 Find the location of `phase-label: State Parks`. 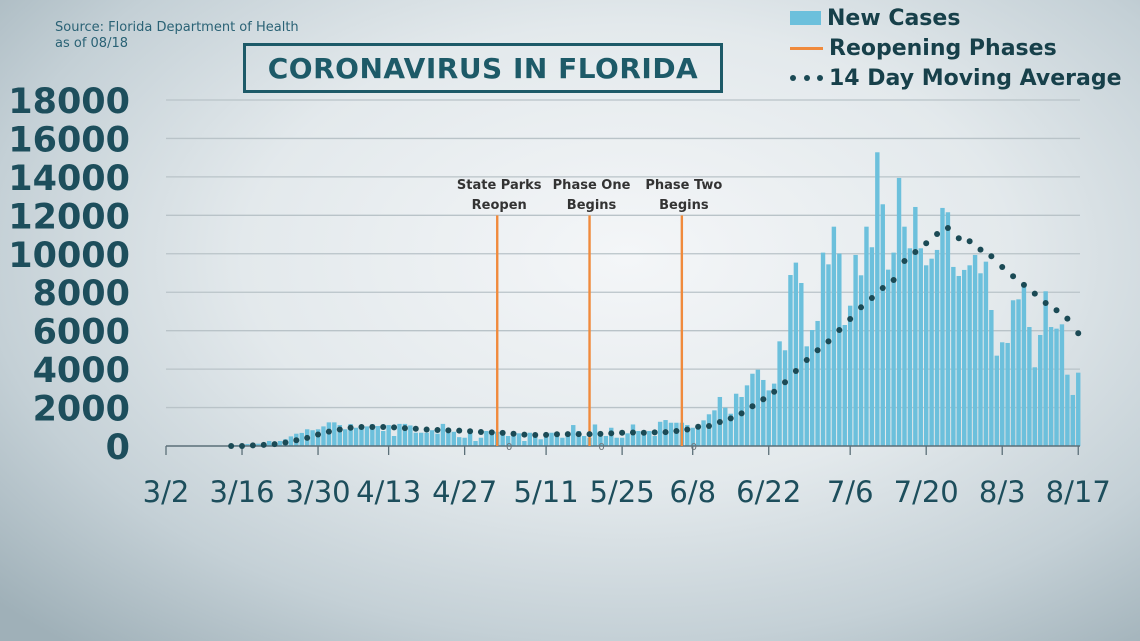

phase-label: State Parks is located at coordinates (499, 185).